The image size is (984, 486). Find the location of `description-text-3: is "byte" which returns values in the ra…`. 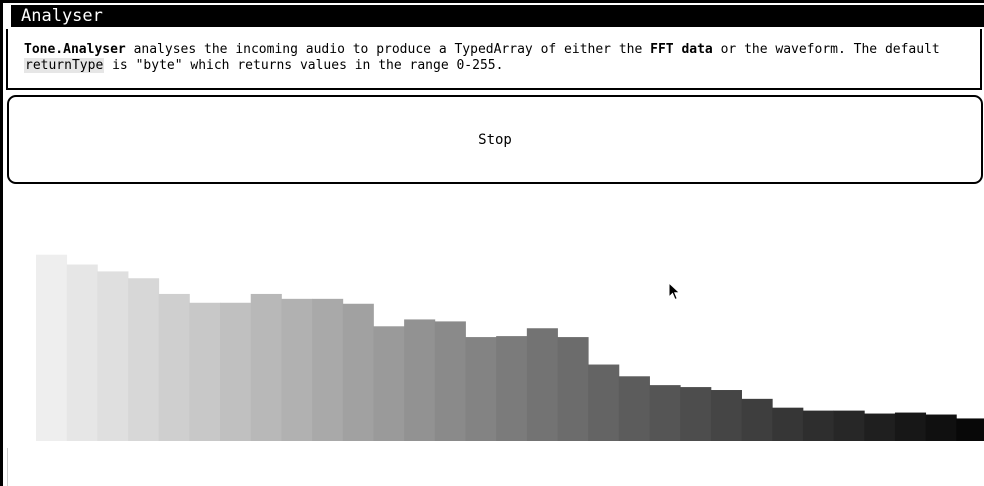

description-text-3: is "byte" which returns values in the ra… is located at coordinates (304, 65).